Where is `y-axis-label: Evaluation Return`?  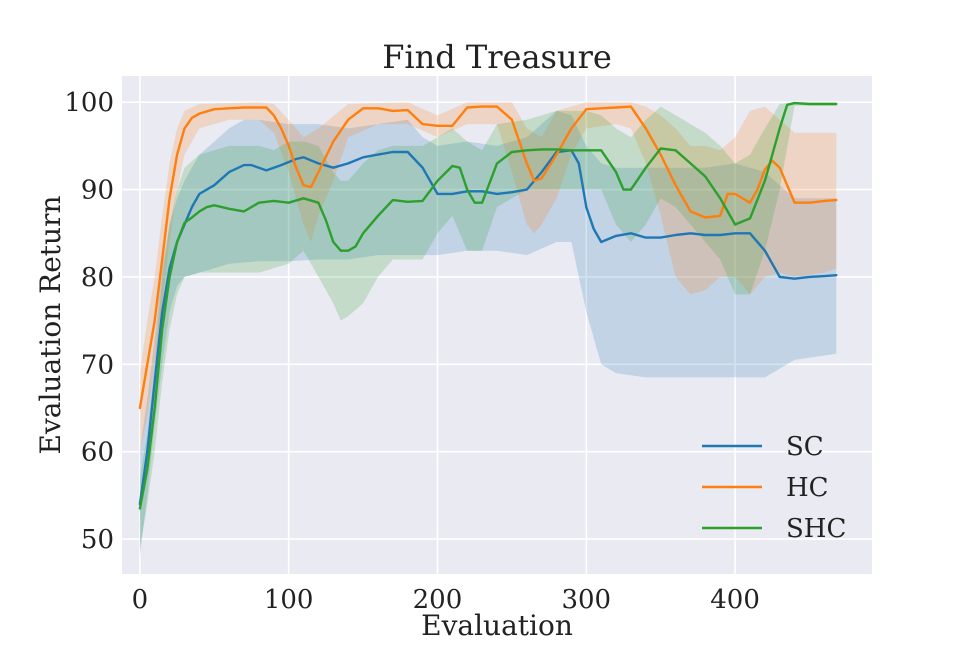 y-axis-label: Evaluation Return is located at coordinates (50, 325).